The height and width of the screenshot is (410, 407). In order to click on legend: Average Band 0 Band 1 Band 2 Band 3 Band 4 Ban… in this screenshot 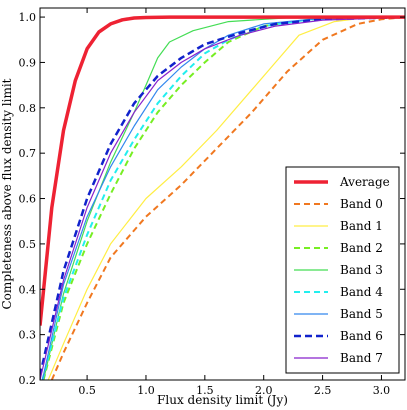, I will do `click(342, 270)`.